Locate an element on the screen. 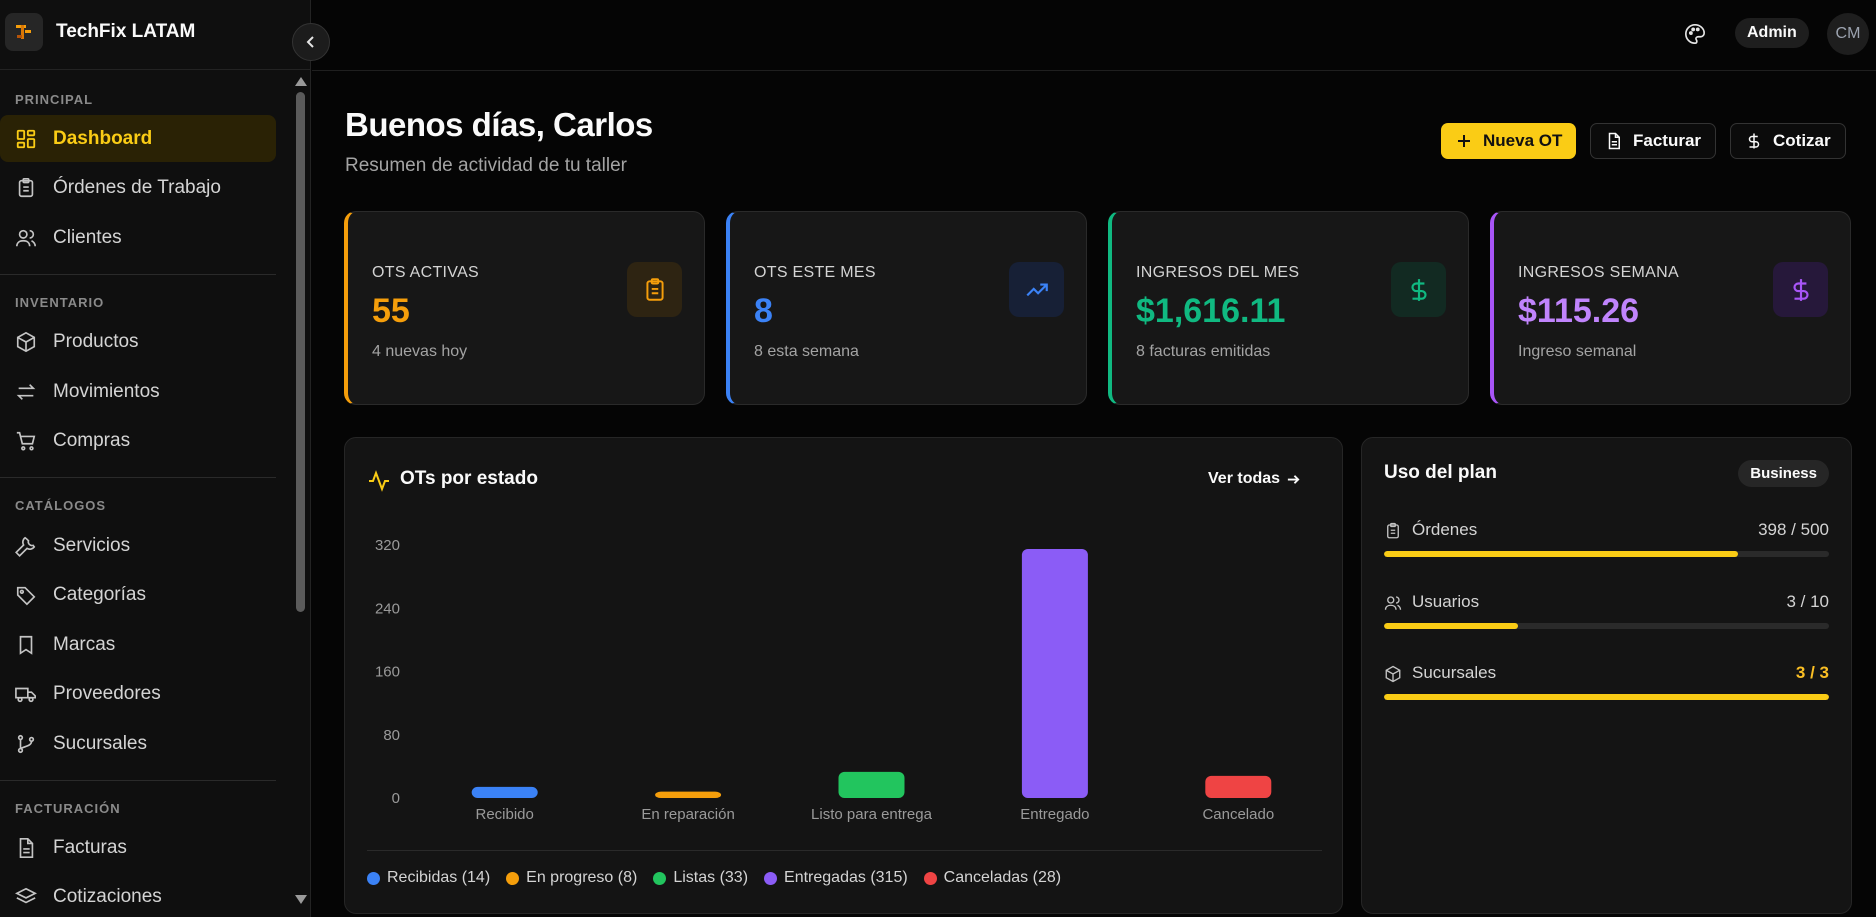 Image resolution: width=1876 pixels, height=917 pixels. plan-row-value: 3 / 10 is located at coordinates (1807, 601).